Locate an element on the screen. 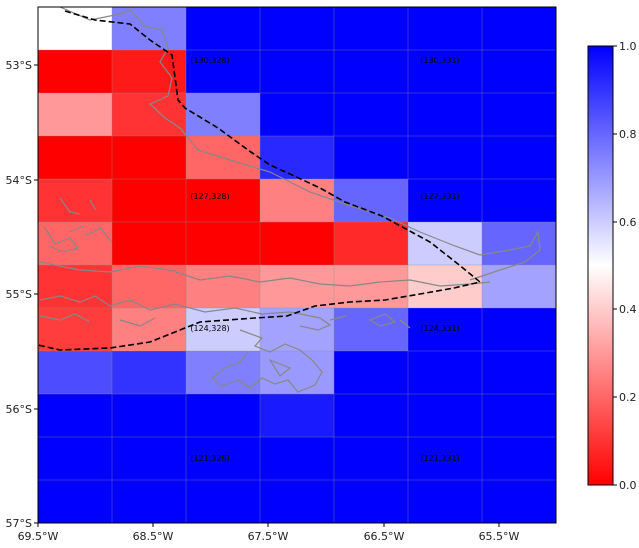 This screenshot has height=548, width=639. colorbar-tick-label: 0.6 is located at coordinates (628, 222).